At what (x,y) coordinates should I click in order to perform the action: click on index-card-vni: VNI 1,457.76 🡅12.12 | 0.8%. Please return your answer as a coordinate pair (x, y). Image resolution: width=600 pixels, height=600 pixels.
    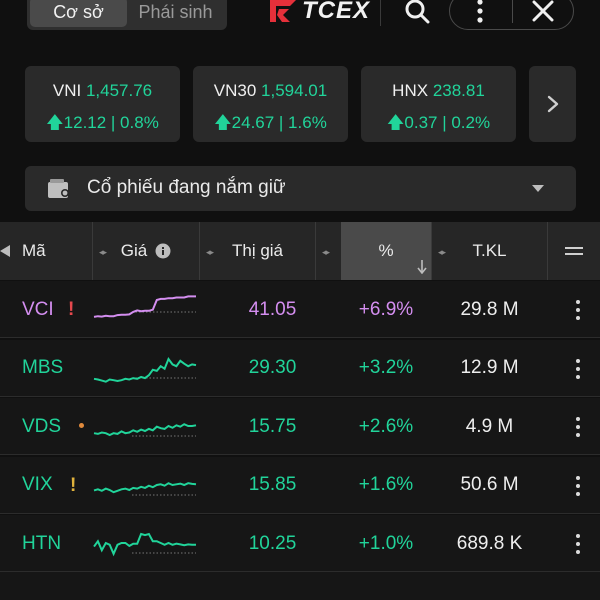
    Looking at the image, I should click on (102, 104).